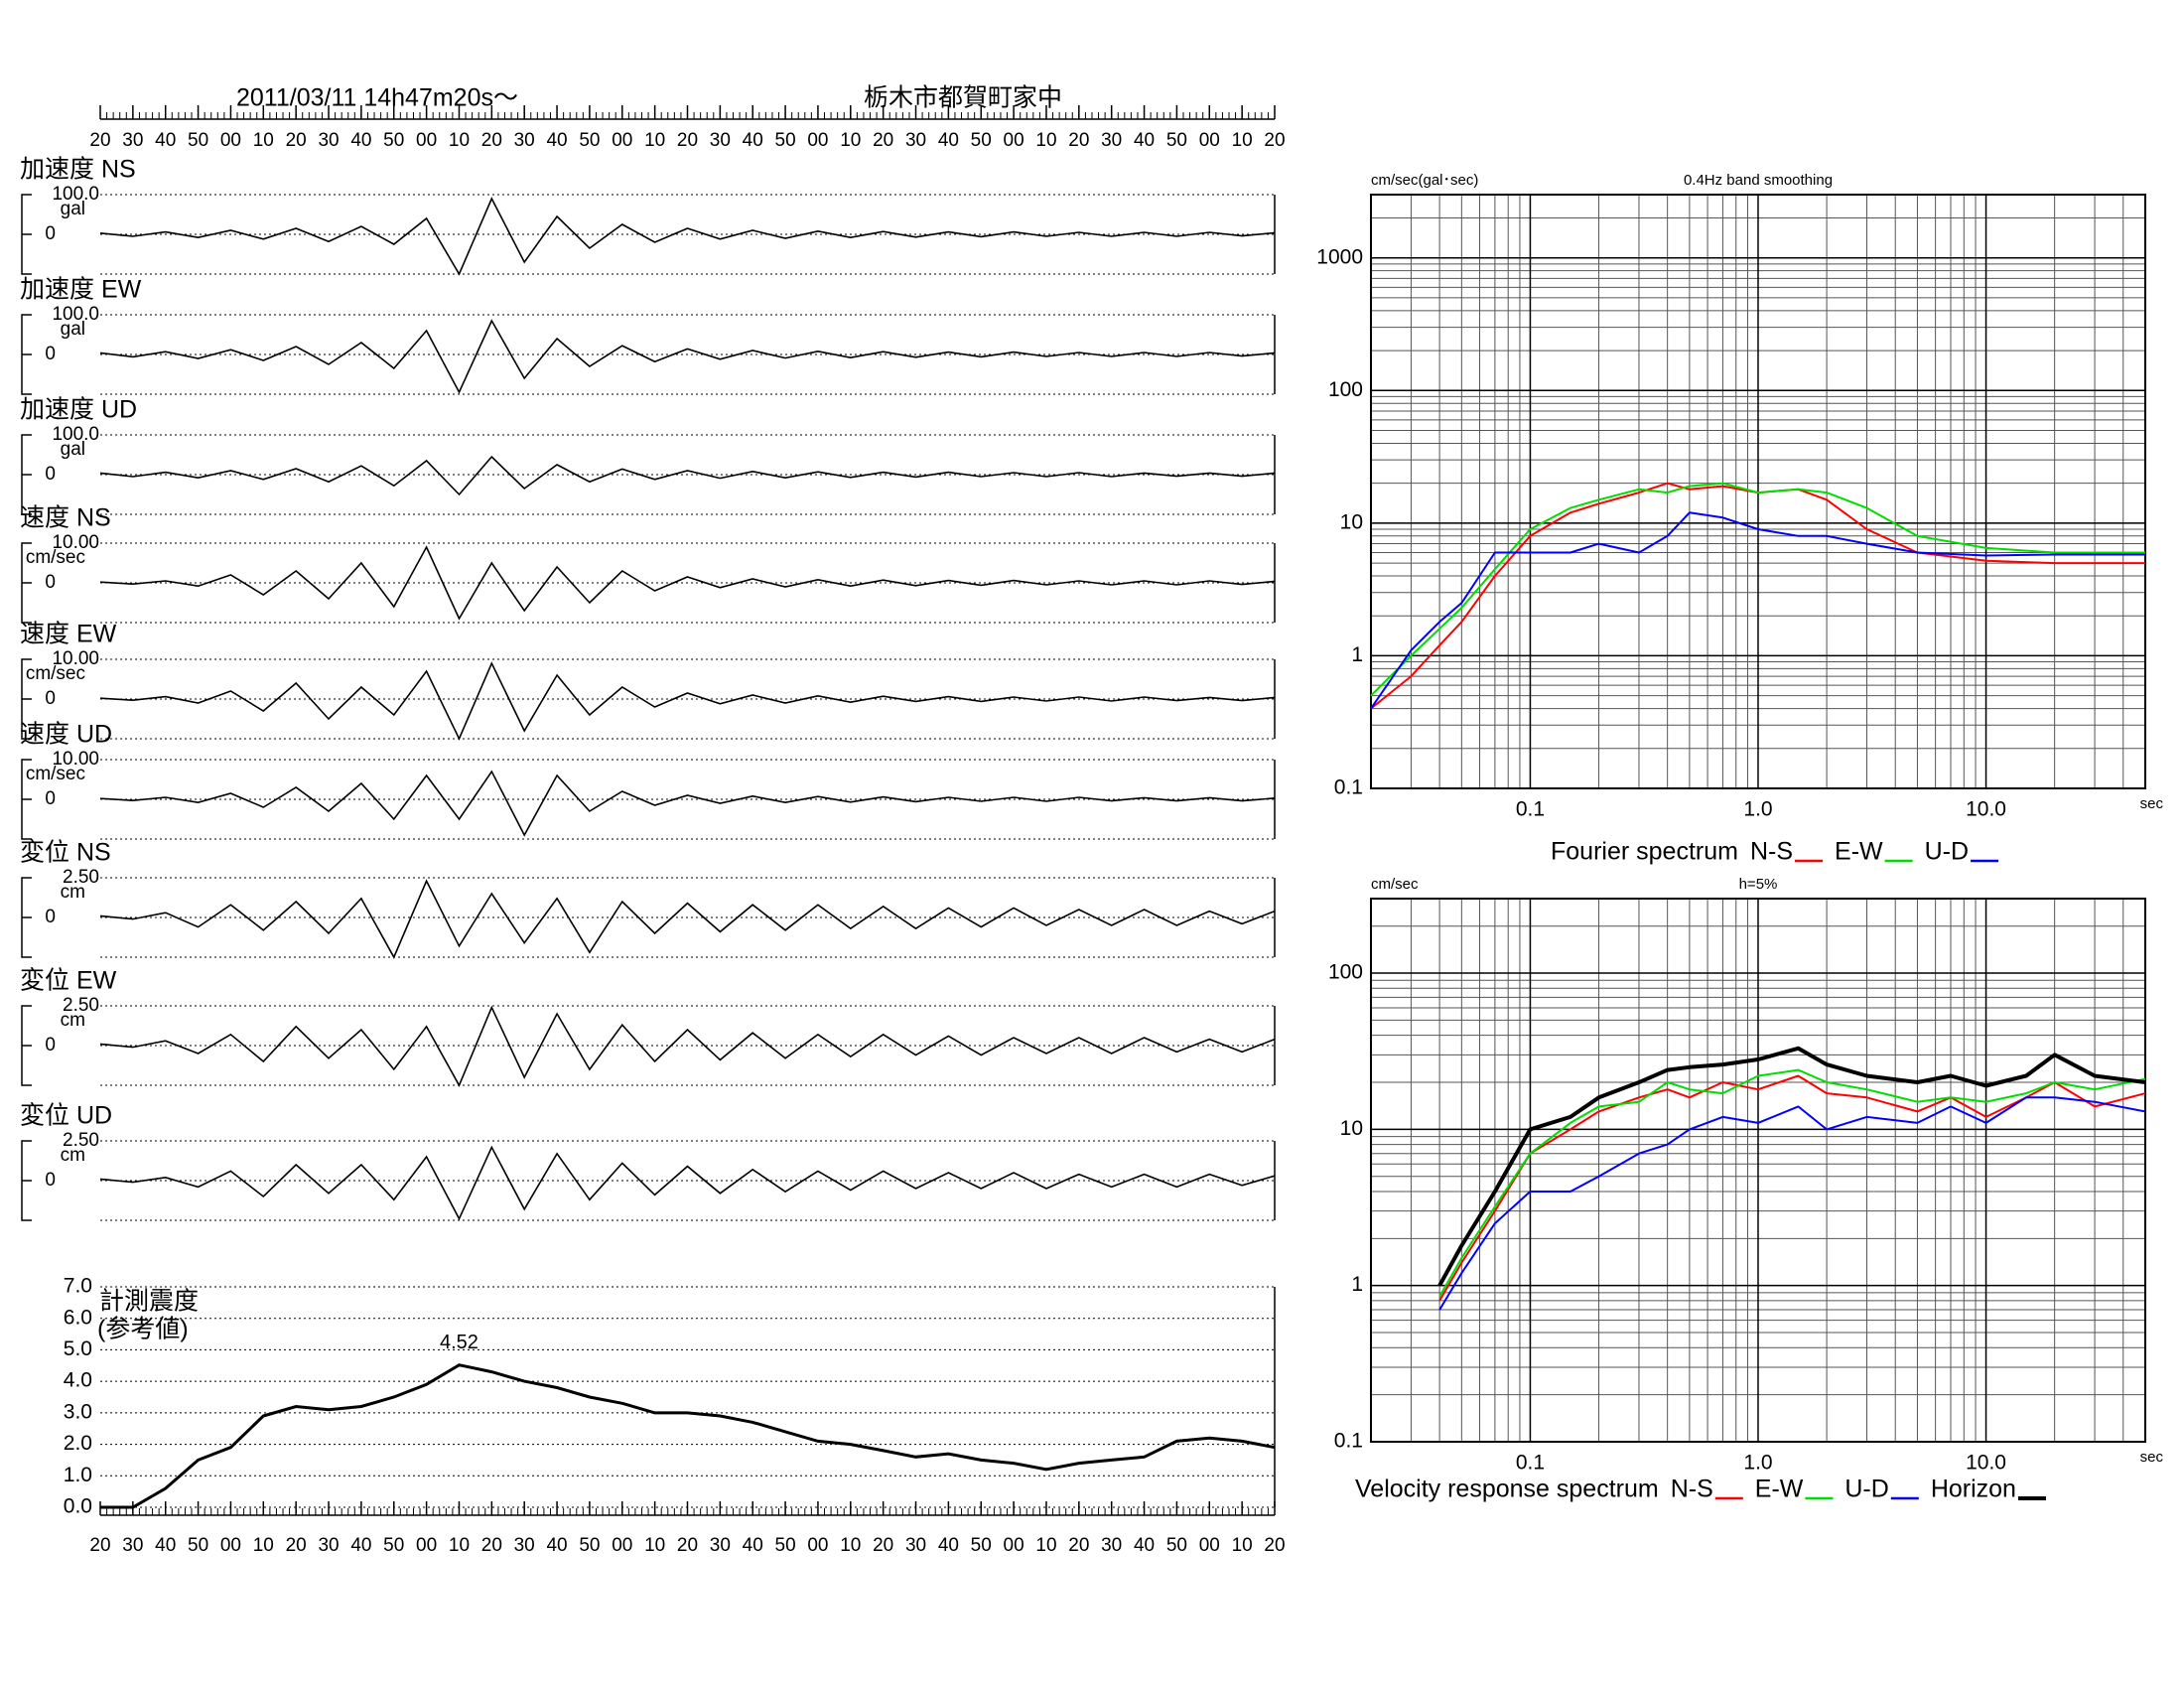 This screenshot has height=1688, width=2184. What do you see at coordinates (78, 1317) in the screenshot?
I see `y-tick-label: 6.0` at bounding box center [78, 1317].